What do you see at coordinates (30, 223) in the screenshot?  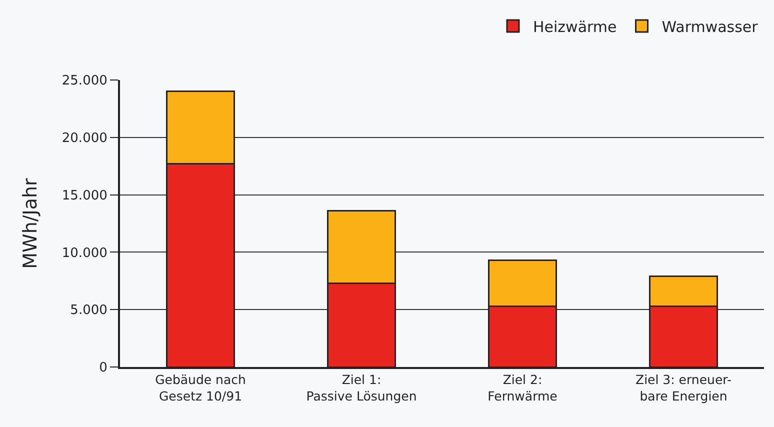 I see `y-axis-title: MWh/Jahr` at bounding box center [30, 223].